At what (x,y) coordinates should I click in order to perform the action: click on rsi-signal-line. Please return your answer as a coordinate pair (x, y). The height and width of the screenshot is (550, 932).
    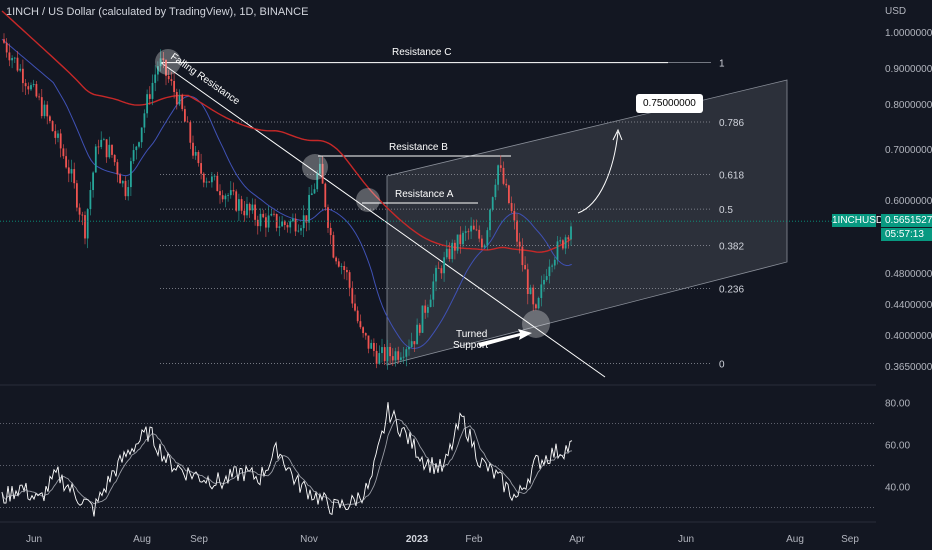
    Looking at the image, I should click on (287, 462).